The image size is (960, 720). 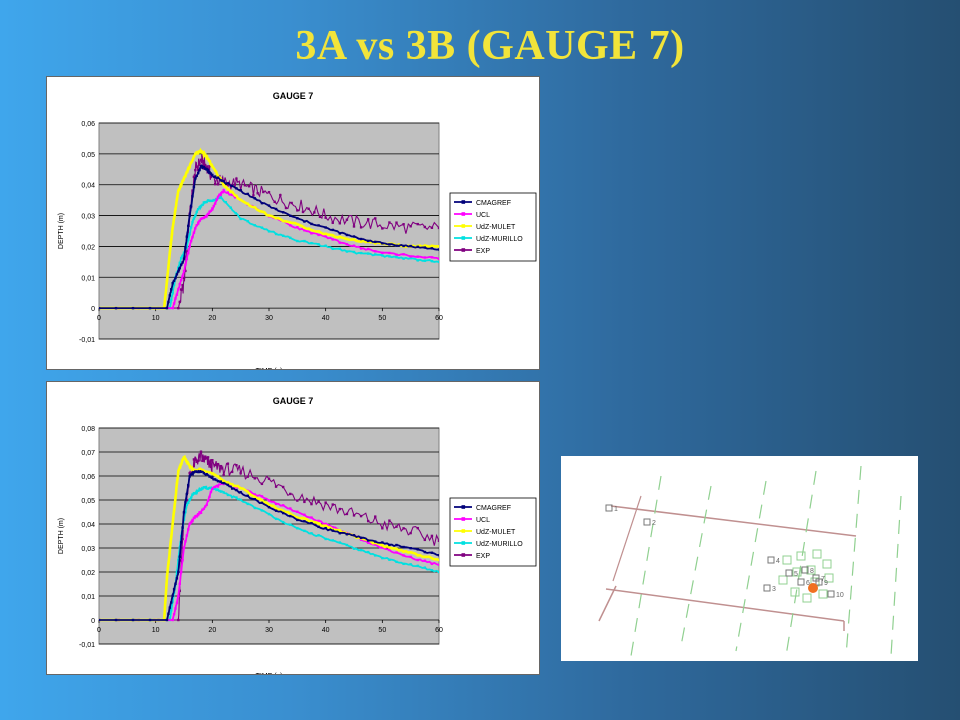 What do you see at coordinates (795, 592) in the screenshot?
I see `map-building` at bounding box center [795, 592].